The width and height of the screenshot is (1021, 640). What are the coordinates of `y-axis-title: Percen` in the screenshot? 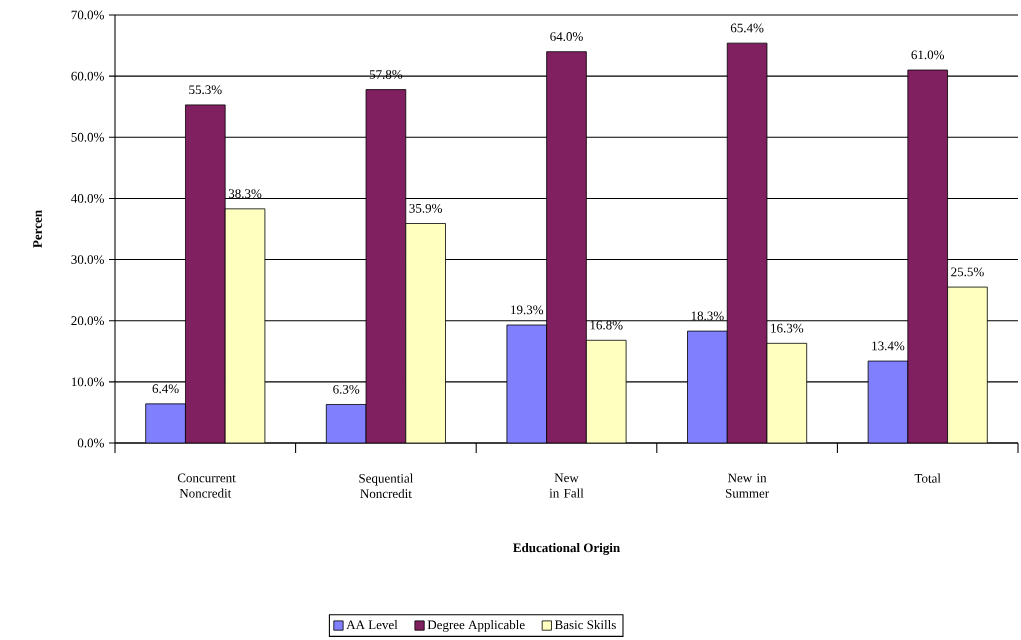 It's located at (37, 229).